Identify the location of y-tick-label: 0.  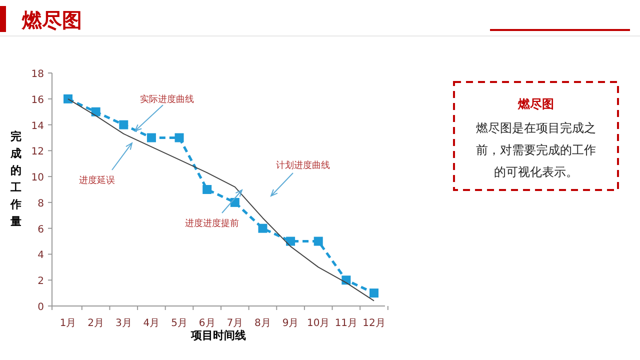
(41, 307).